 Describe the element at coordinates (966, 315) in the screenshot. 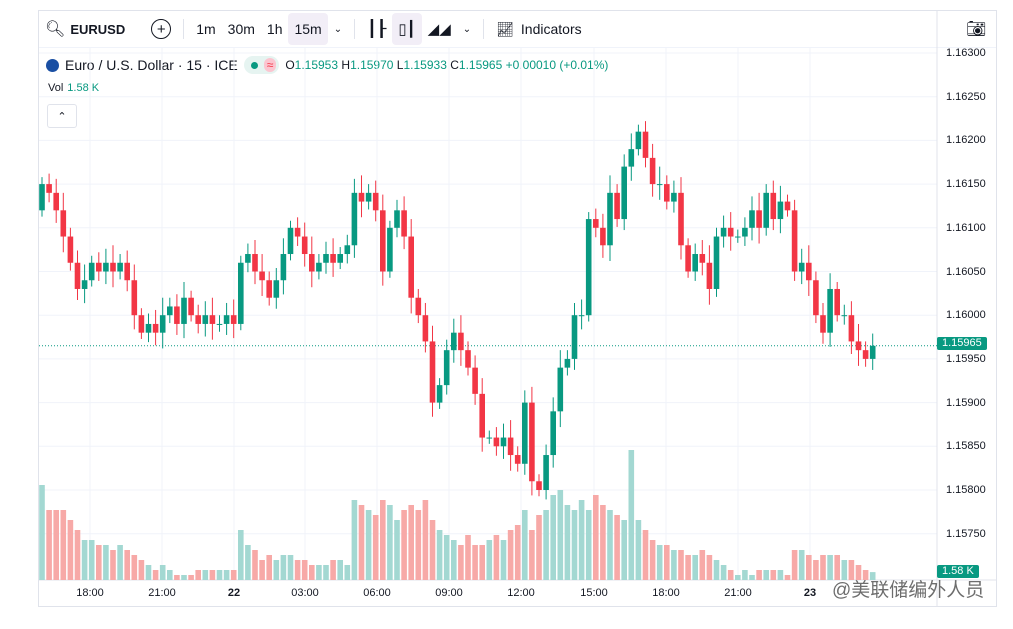

I see `price-axis-label: 1.16000` at that location.